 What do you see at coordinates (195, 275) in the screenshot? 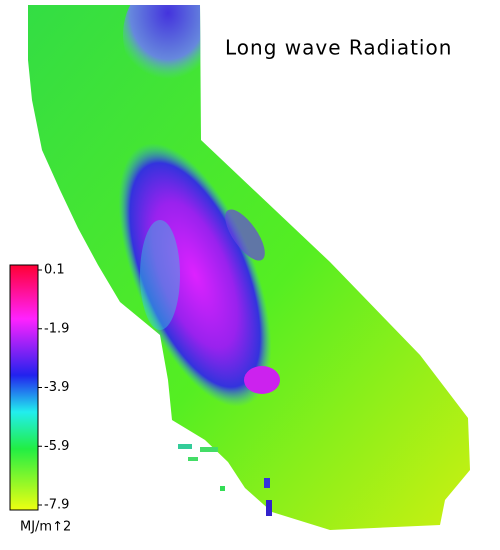
I see `central-valley` at bounding box center [195, 275].